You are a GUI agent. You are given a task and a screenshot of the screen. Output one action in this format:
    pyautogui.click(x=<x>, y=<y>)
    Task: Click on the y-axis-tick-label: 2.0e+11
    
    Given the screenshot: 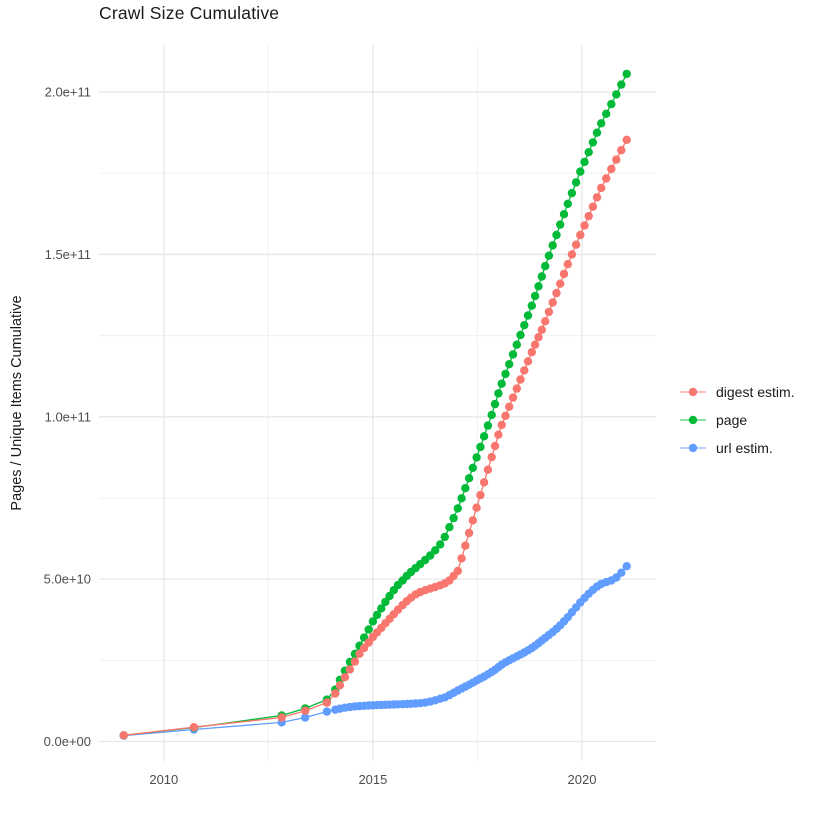 What is the action you would take?
    pyautogui.click(x=68, y=92)
    